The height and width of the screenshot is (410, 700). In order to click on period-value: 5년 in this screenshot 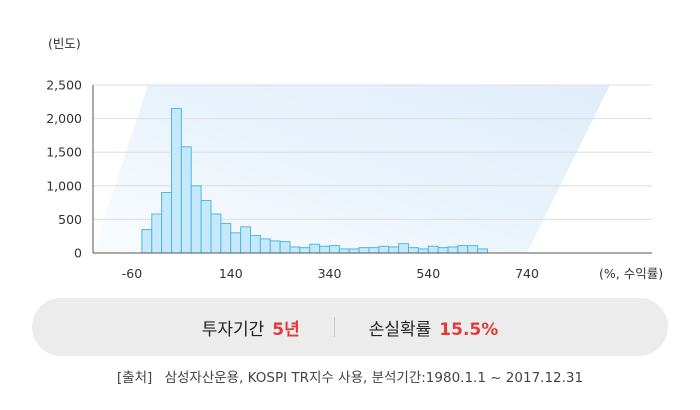, I will do `click(286, 329)`.